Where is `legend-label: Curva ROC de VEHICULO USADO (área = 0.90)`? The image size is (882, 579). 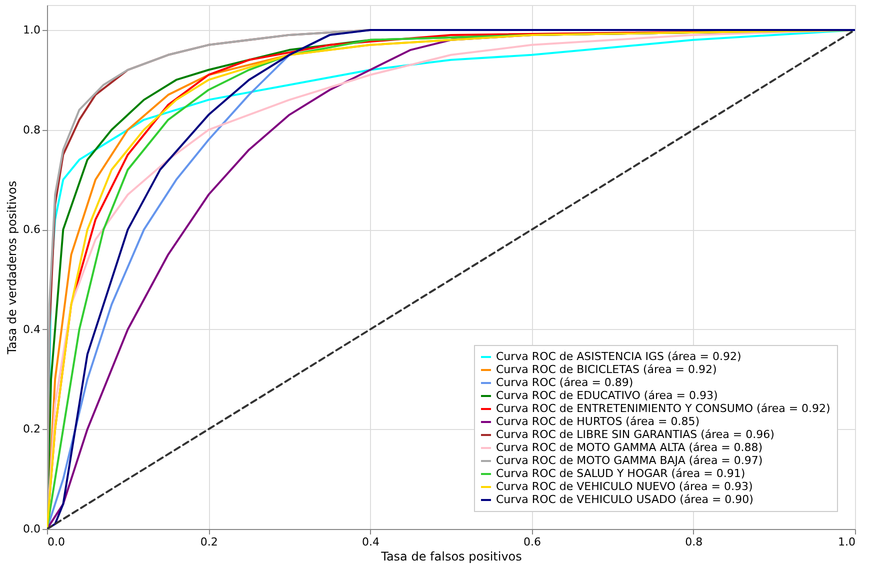 legend-label: Curva ROC de VEHICULO USADO (área = 0.90) is located at coordinates (625, 499).